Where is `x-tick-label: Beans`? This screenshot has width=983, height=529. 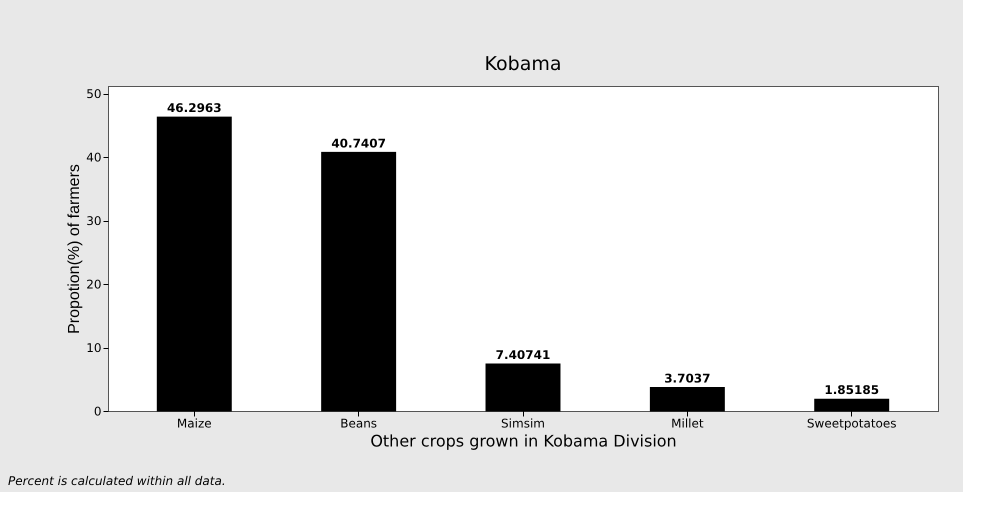 x-tick-label: Beans is located at coordinates (359, 423).